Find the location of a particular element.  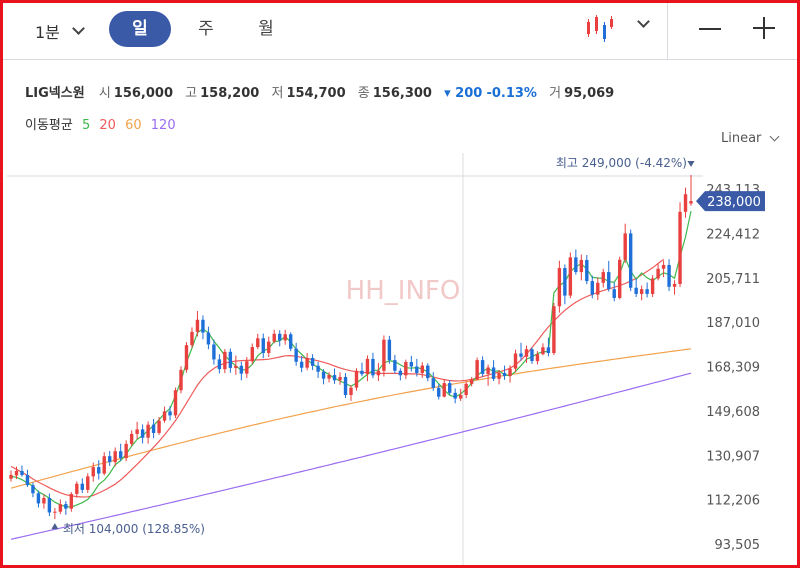

y-tick-label: 149,608 is located at coordinates (733, 412).